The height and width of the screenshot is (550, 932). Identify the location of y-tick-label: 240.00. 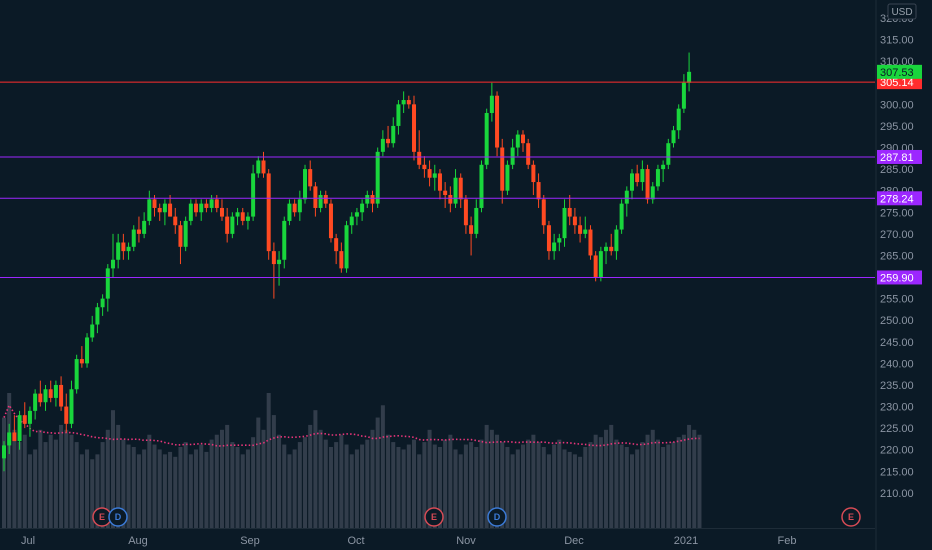
(897, 364).